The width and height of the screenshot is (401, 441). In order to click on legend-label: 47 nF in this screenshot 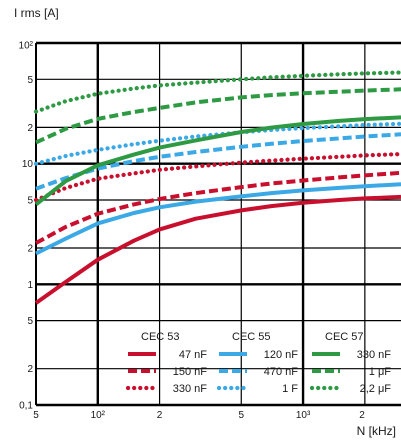, I will do `click(193, 355)`.